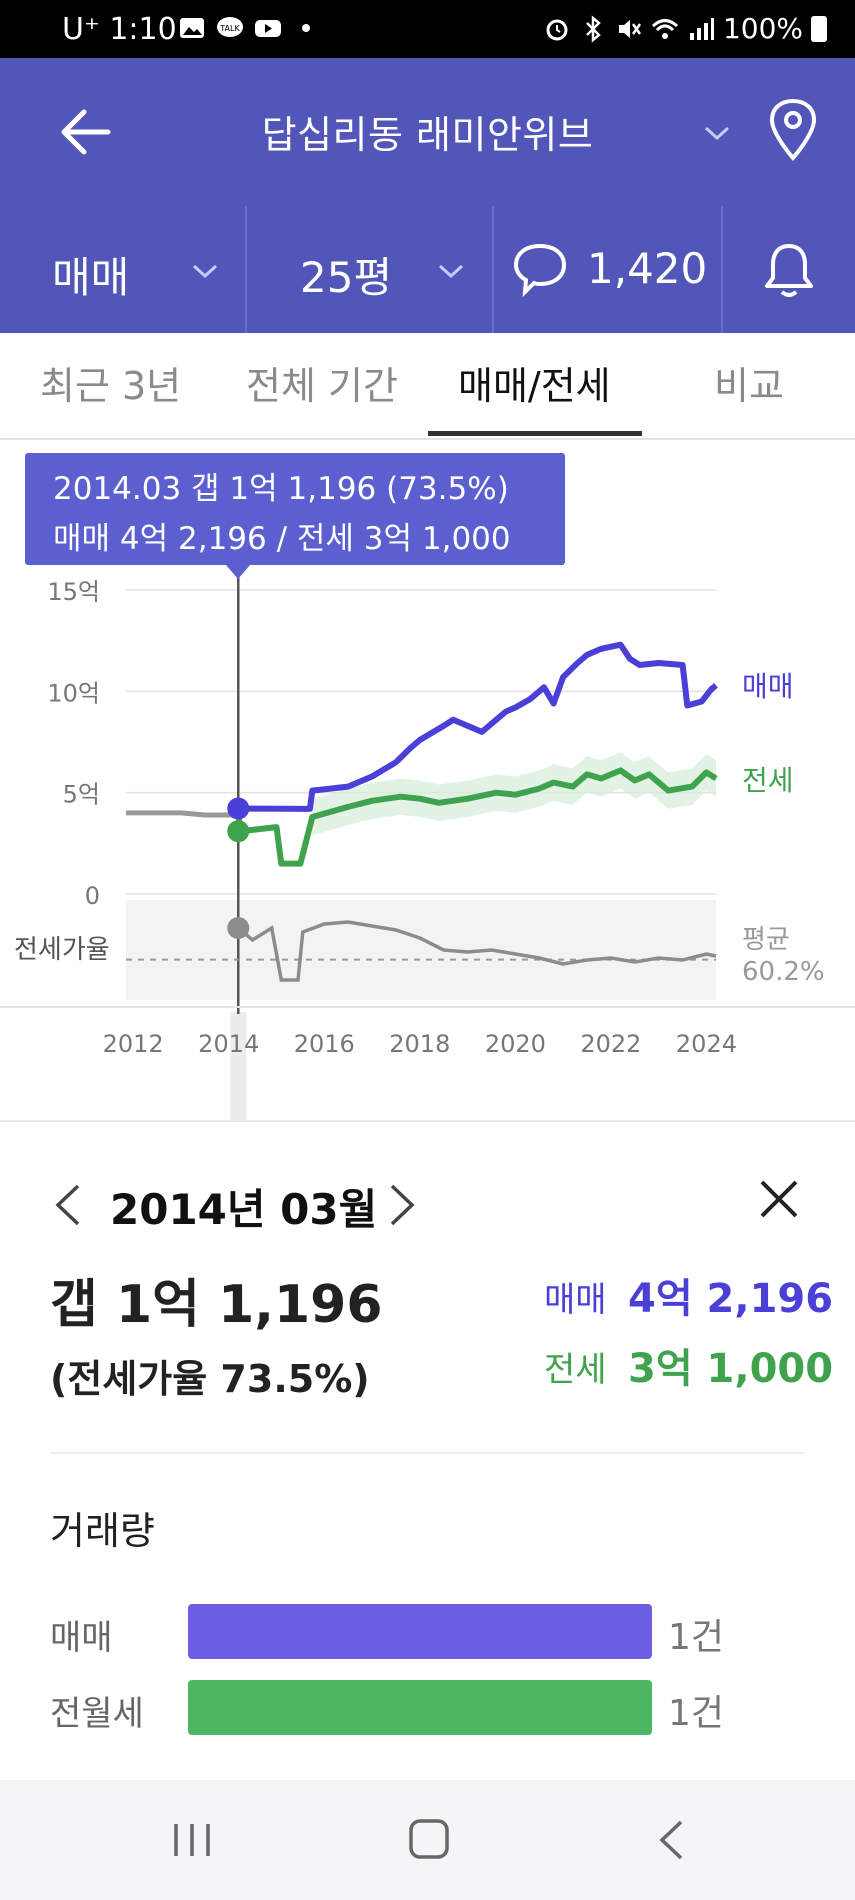  I want to click on tooltip-price-line: 매매 4억 2,196 / 전세 3억 1,000, so click(282, 539).